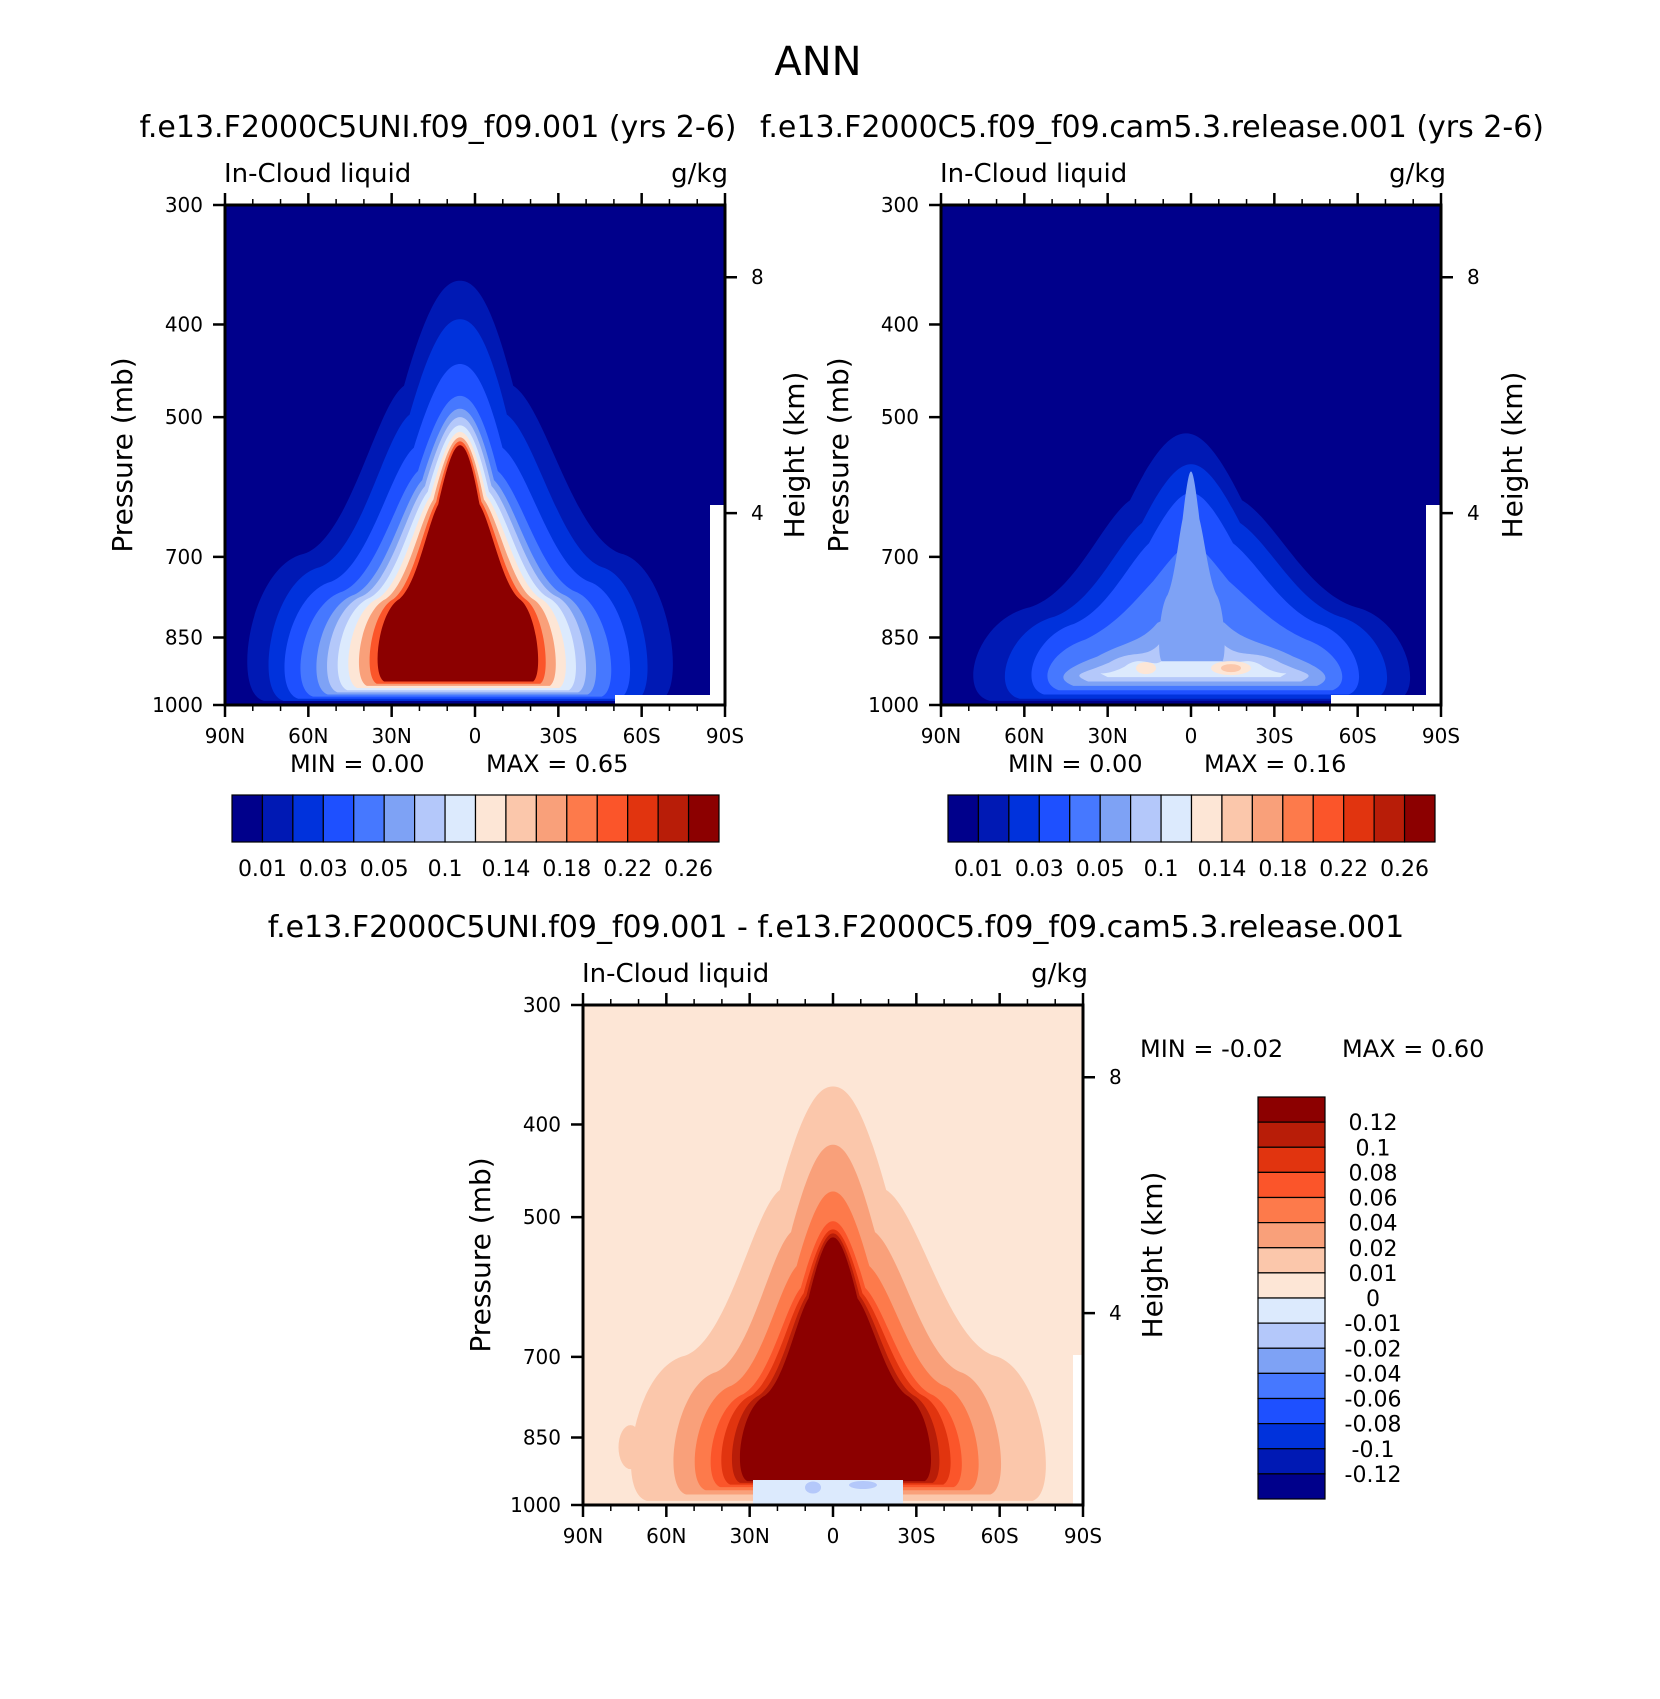 This screenshot has height=1699, width=1660. What do you see at coordinates (542, 1124) in the screenshot?
I see `panel-diff-ytick-label: 400` at bounding box center [542, 1124].